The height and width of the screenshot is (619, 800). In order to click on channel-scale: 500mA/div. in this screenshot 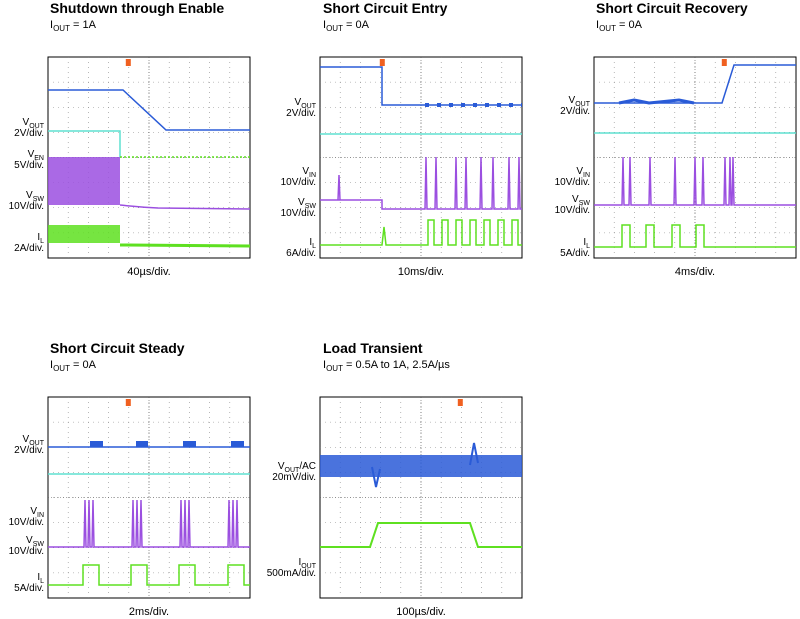, I will do `click(291, 573)`.